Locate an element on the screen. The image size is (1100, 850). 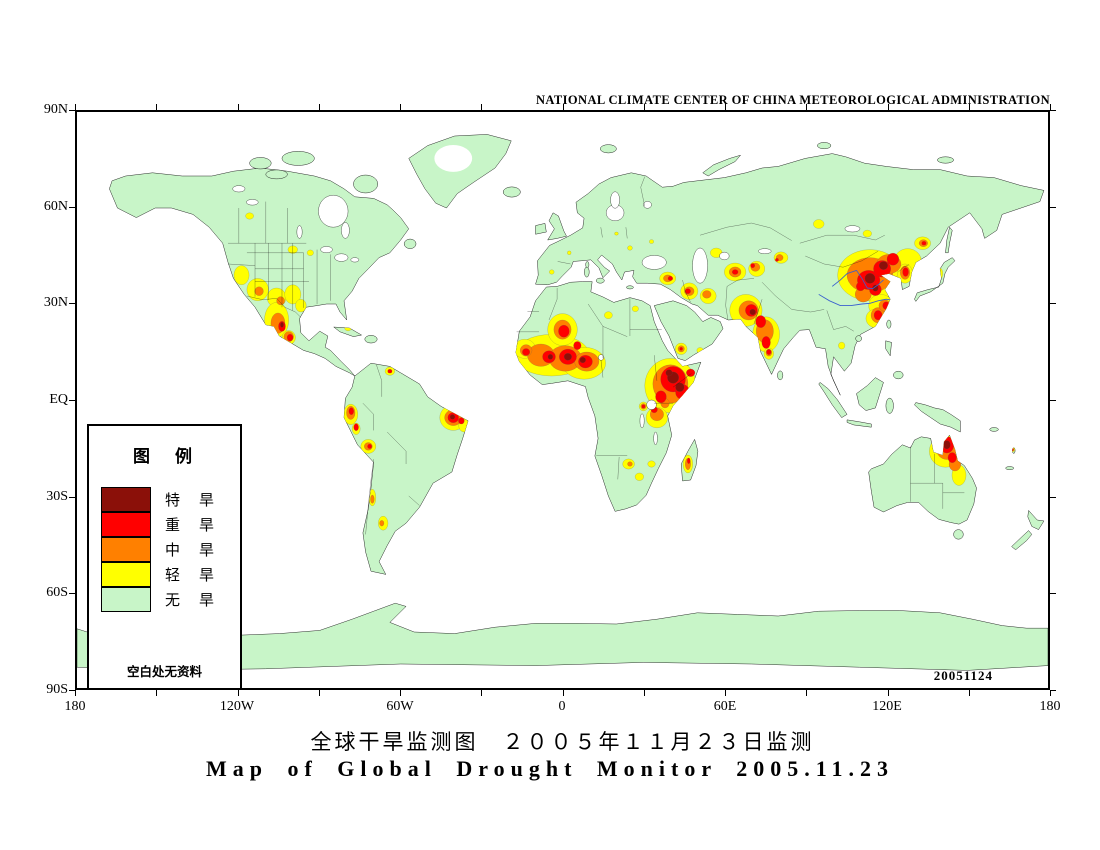
island-uk is located at coordinates (557, 226).